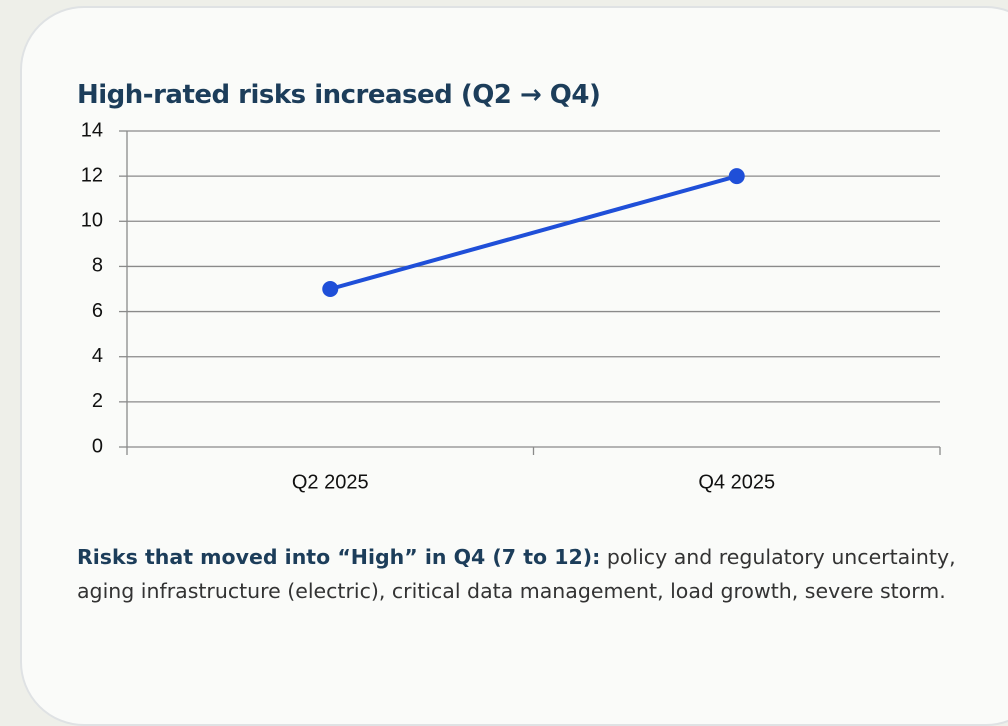  I want to click on y-tick-label: 10, so click(92, 221).